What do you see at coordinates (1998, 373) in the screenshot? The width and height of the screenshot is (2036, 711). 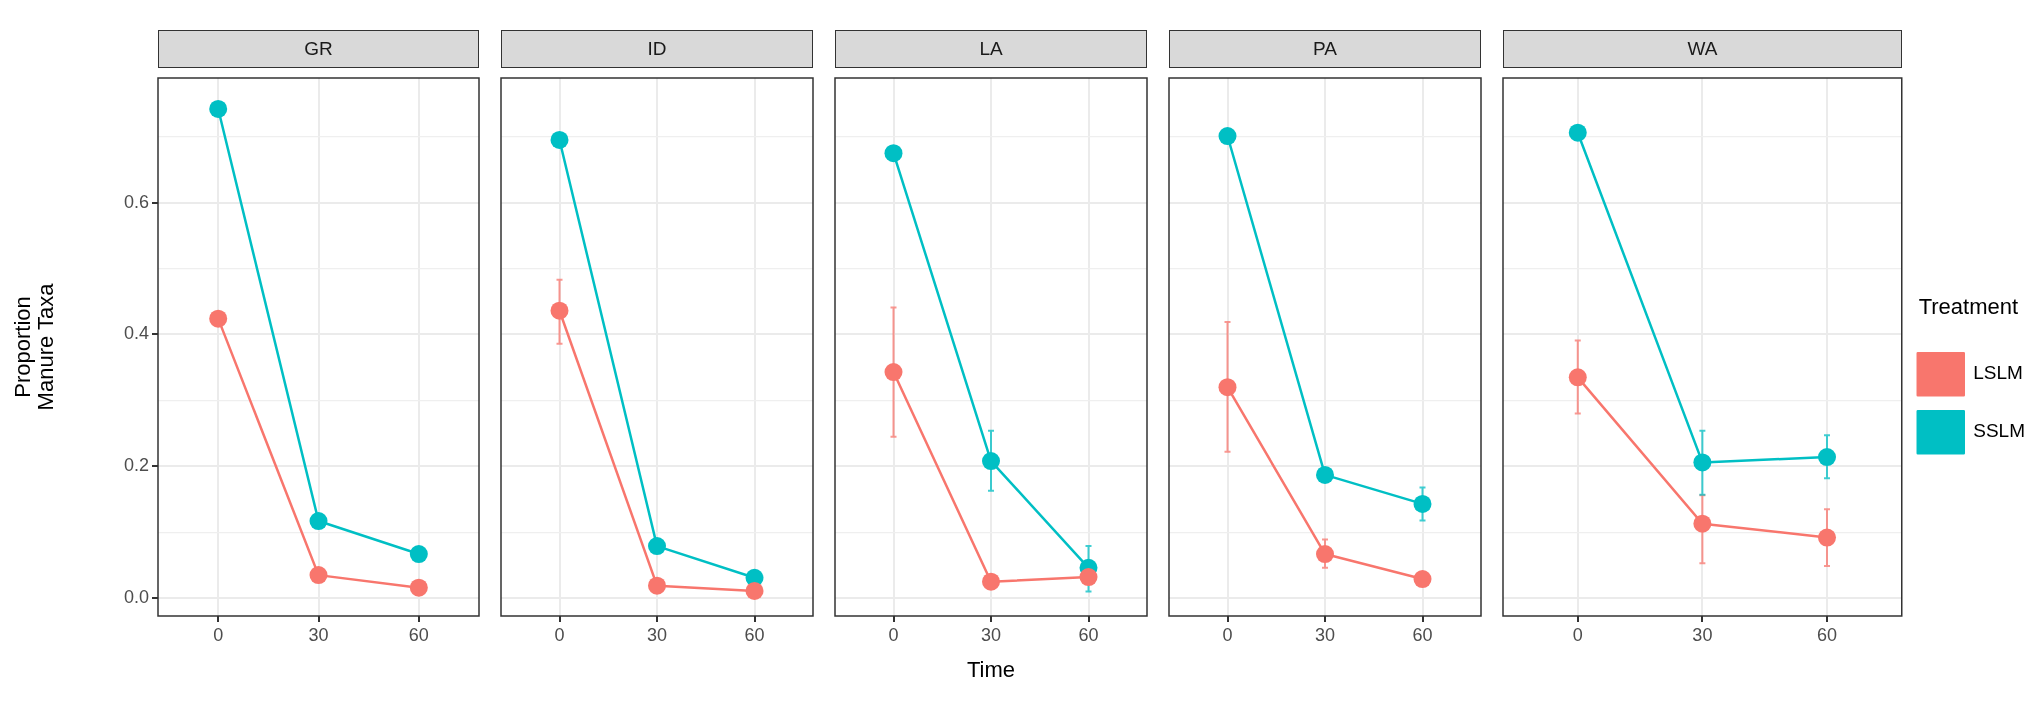 I see `legend-label: LSLM` at bounding box center [1998, 373].